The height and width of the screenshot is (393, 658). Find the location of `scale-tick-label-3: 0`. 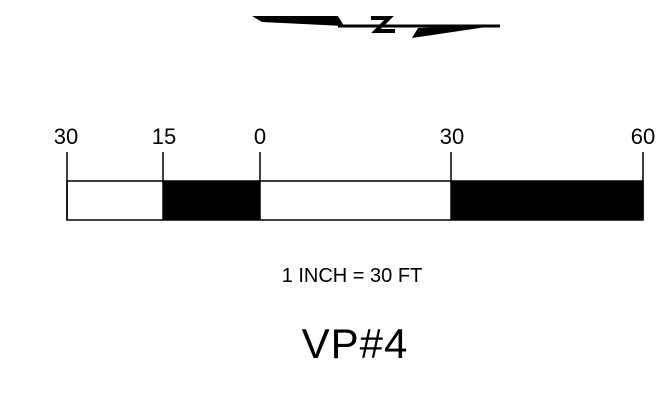

scale-tick-label-3: 0 is located at coordinates (260, 136).